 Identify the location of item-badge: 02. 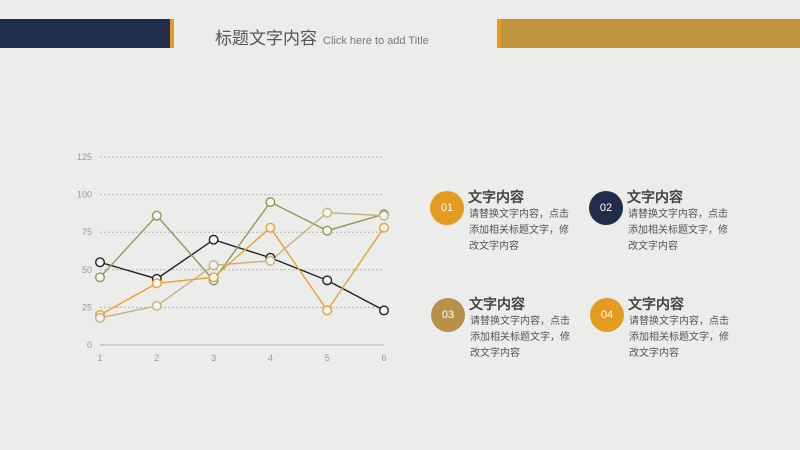
(606, 208).